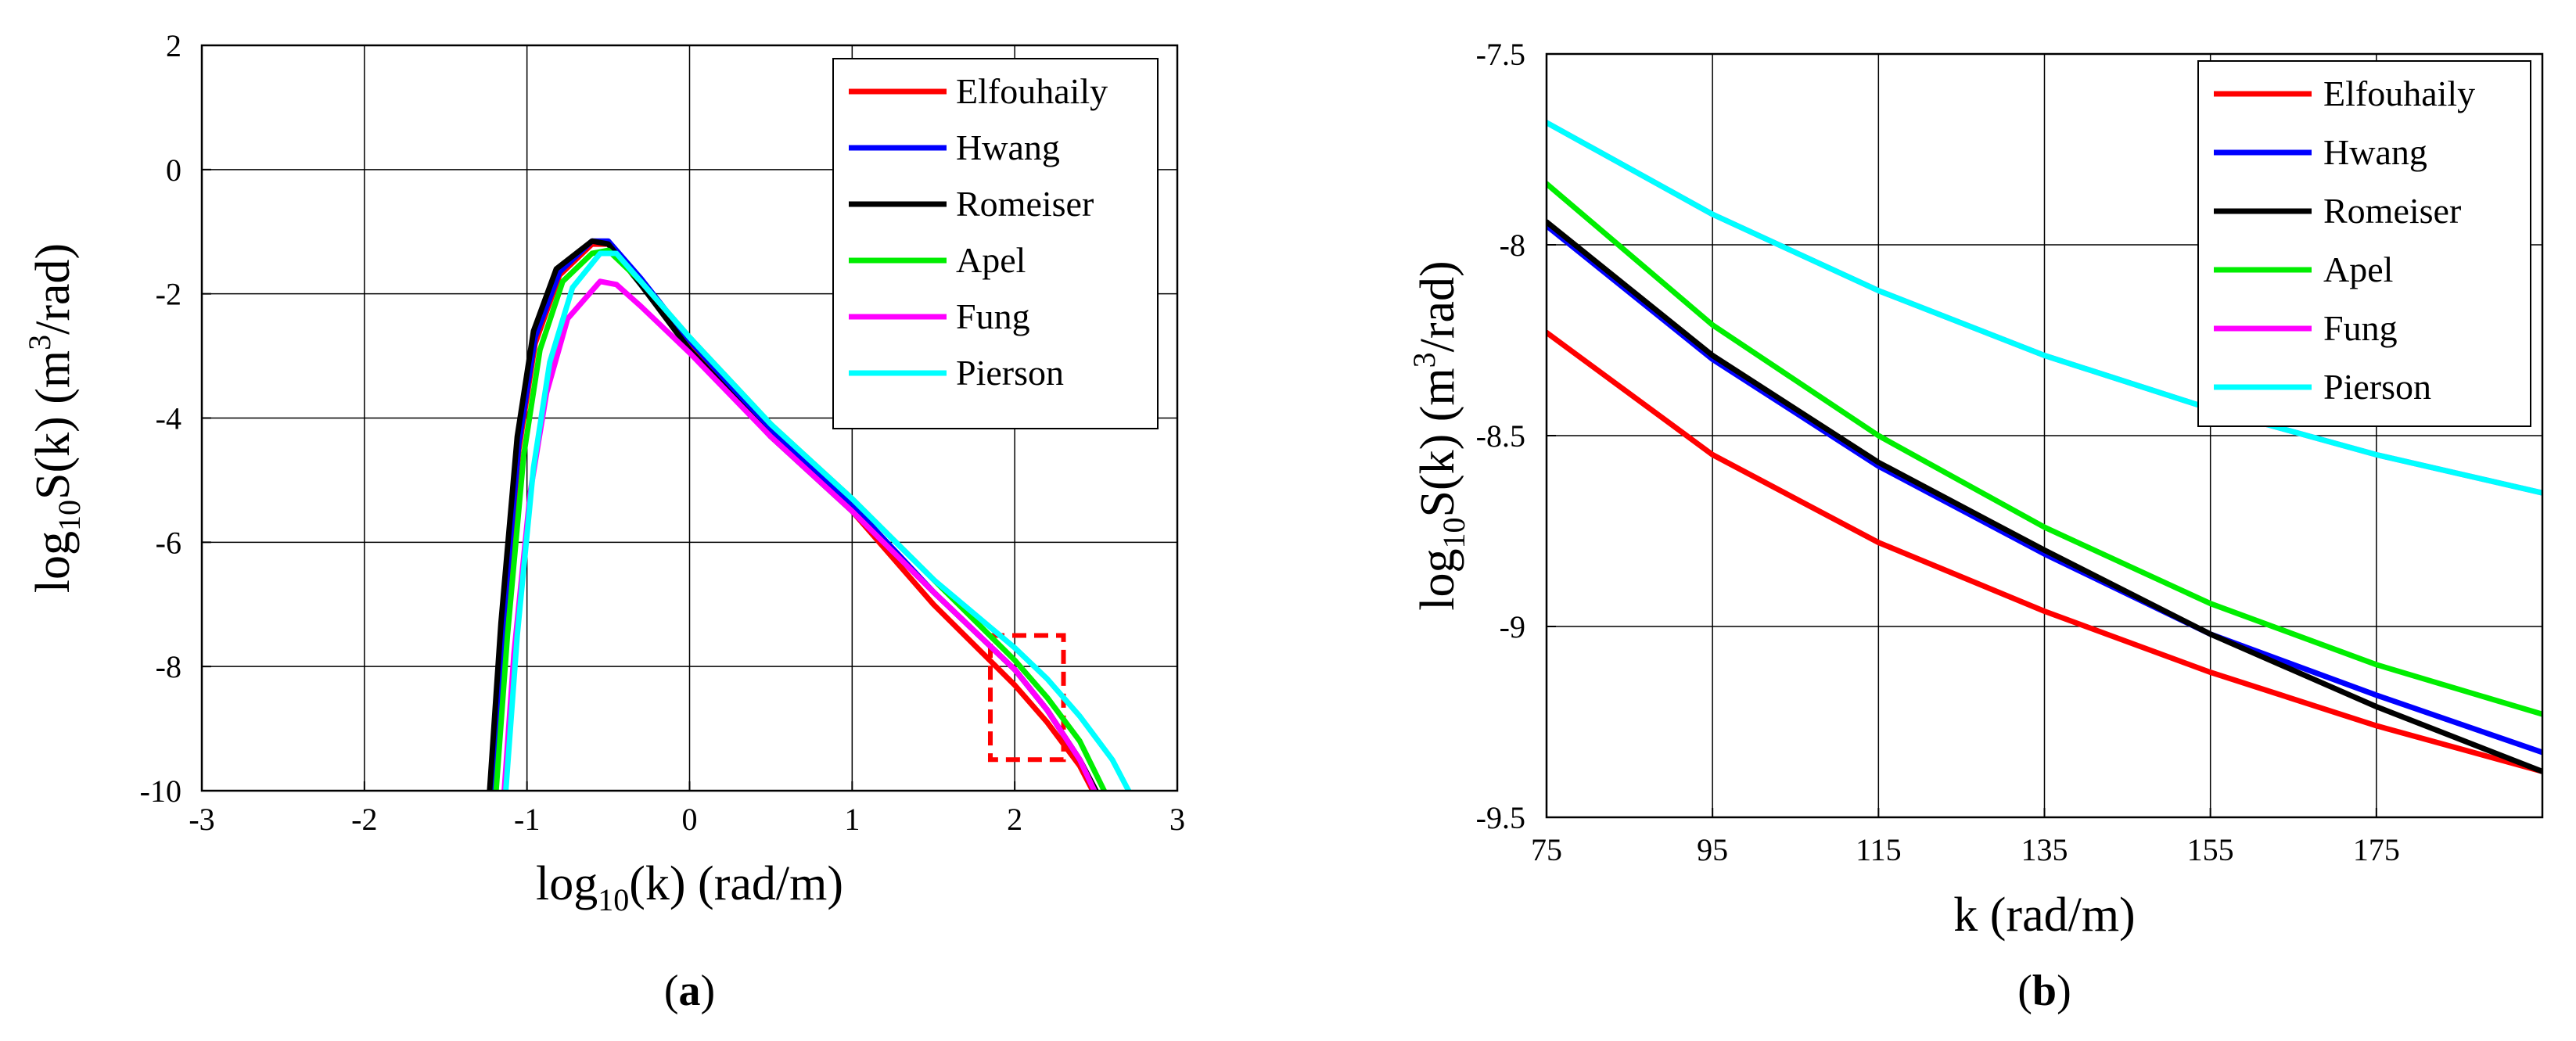 The image size is (2576, 1041). What do you see at coordinates (2045, 308) in the screenshot?
I see `panel-b-series-pierson` at bounding box center [2045, 308].